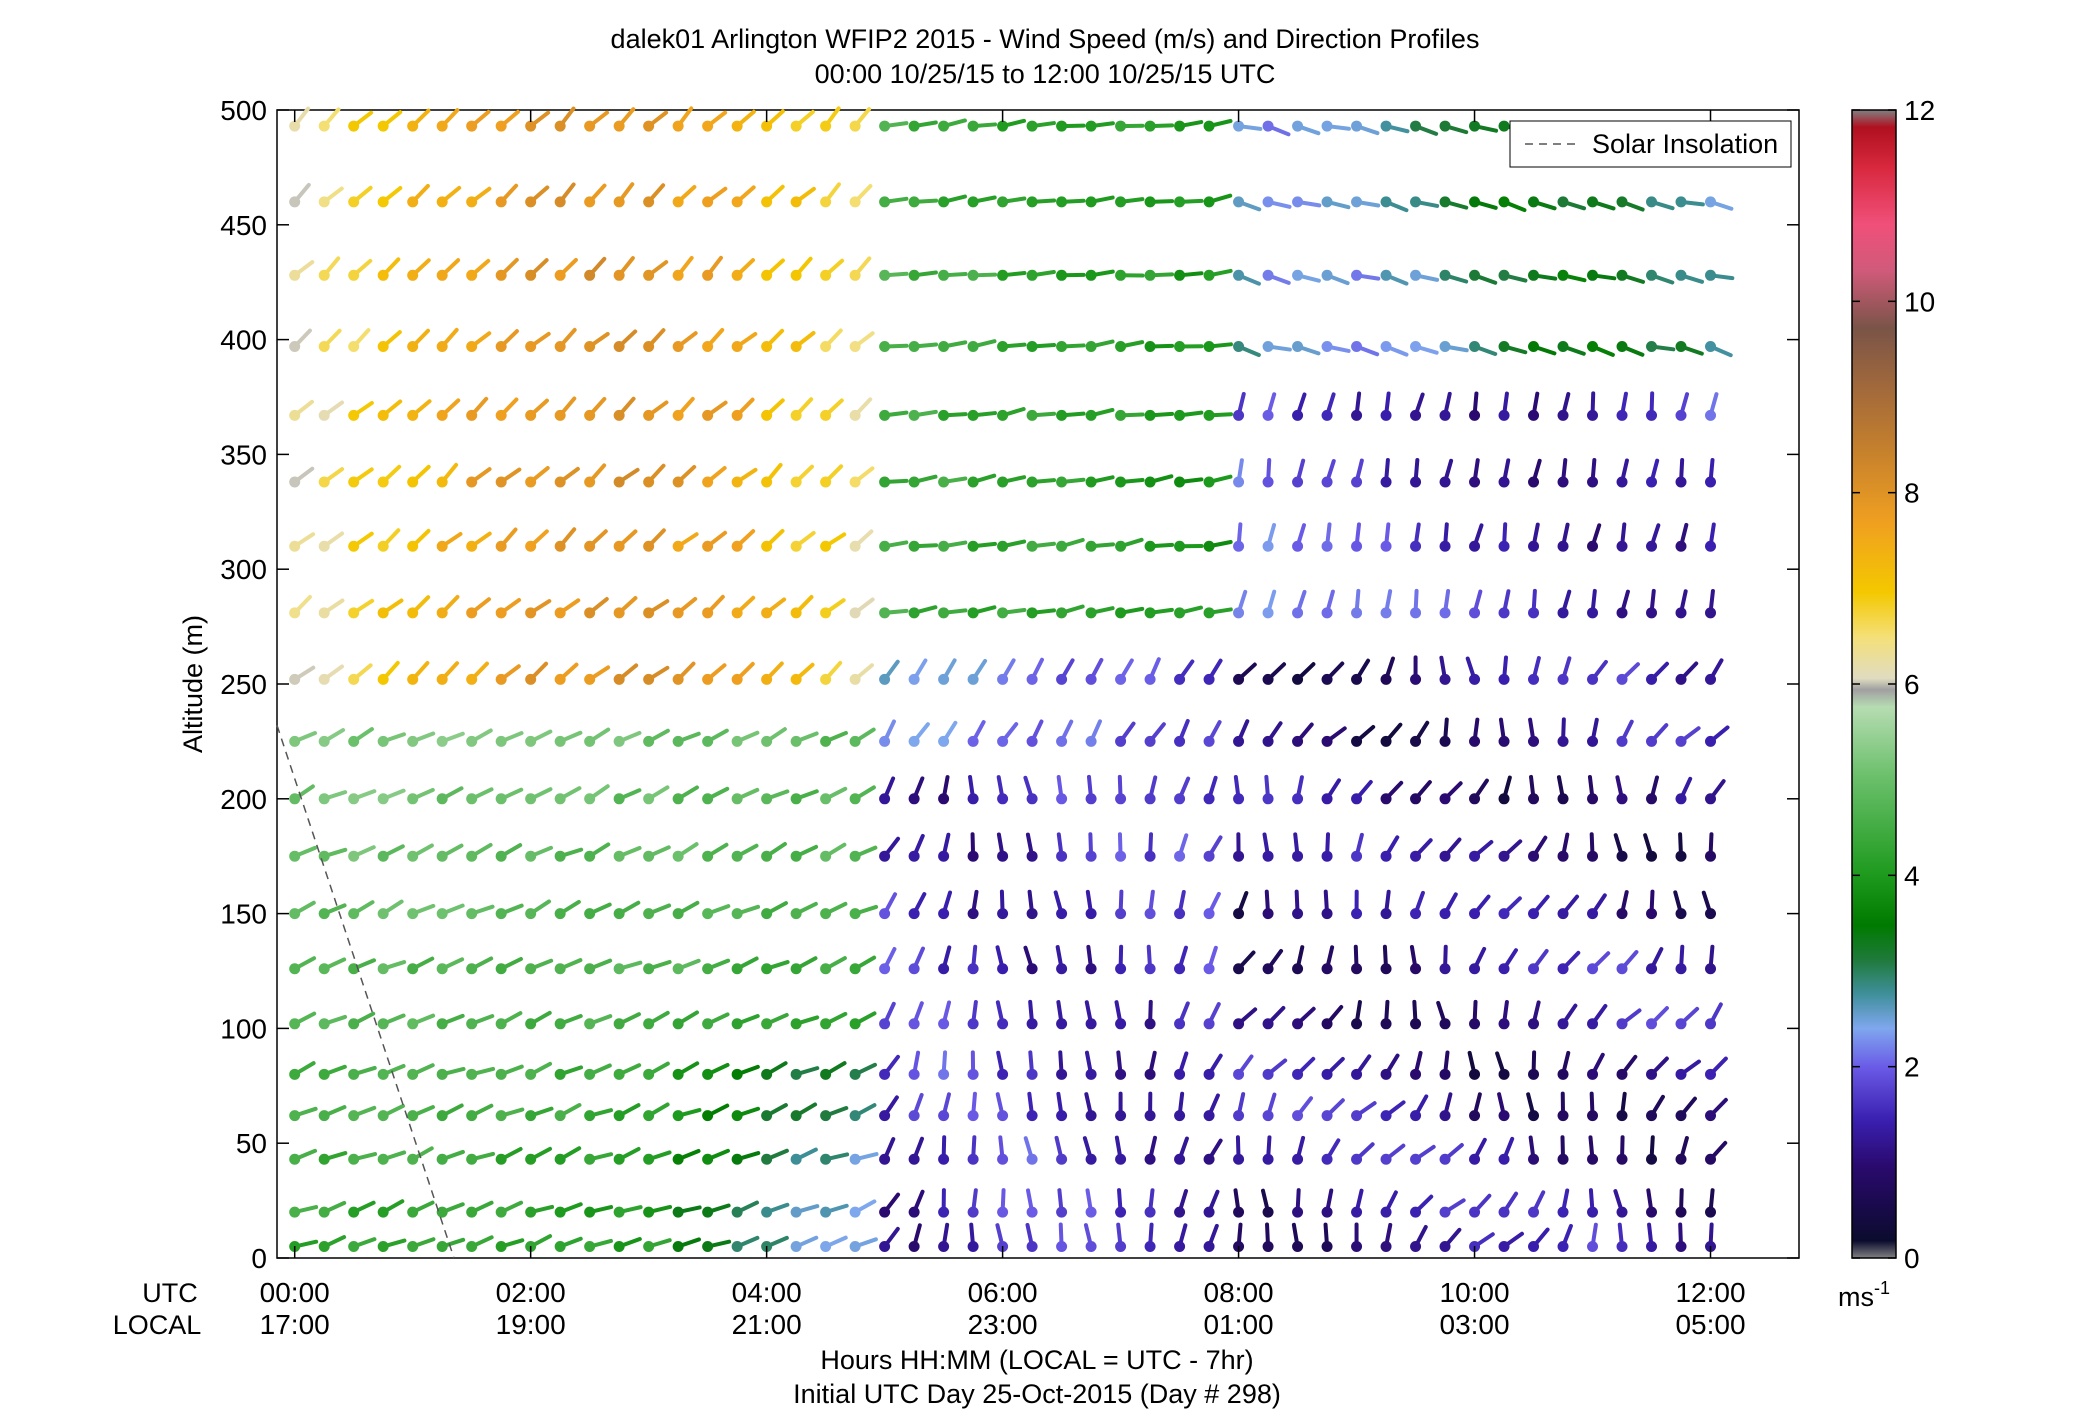  Describe the element at coordinates (1882, 1288) in the screenshot. I see `colorbar-unit-exponent: -1` at that location.